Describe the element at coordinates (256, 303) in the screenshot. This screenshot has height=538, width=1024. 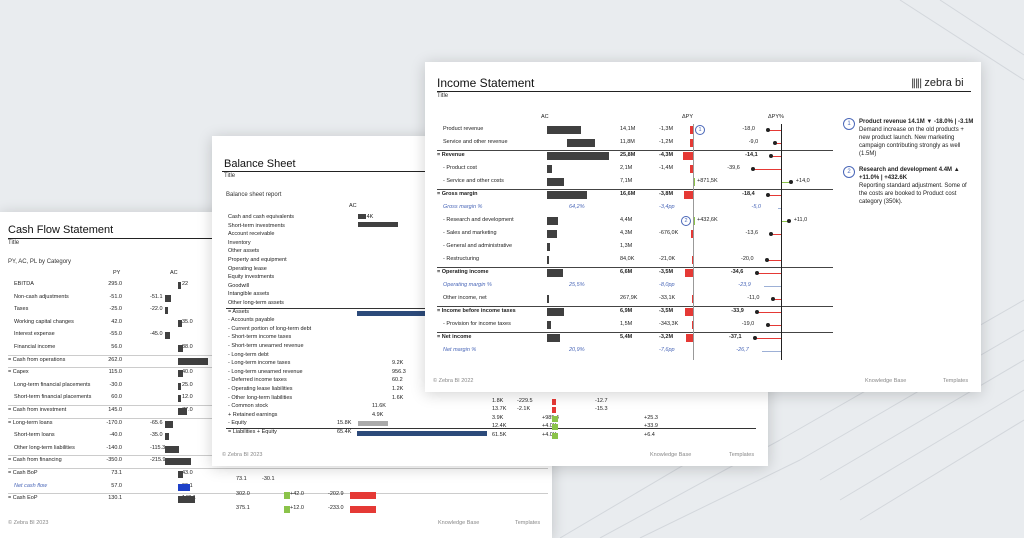
I see `bs-row-label: Other long-term assets` at that location.